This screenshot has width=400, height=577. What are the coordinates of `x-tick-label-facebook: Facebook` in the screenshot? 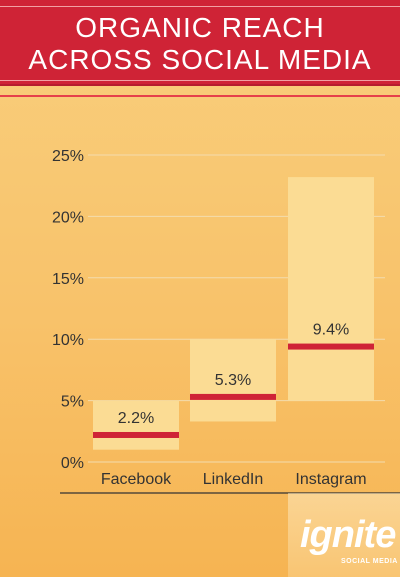 It's located at (136, 479).